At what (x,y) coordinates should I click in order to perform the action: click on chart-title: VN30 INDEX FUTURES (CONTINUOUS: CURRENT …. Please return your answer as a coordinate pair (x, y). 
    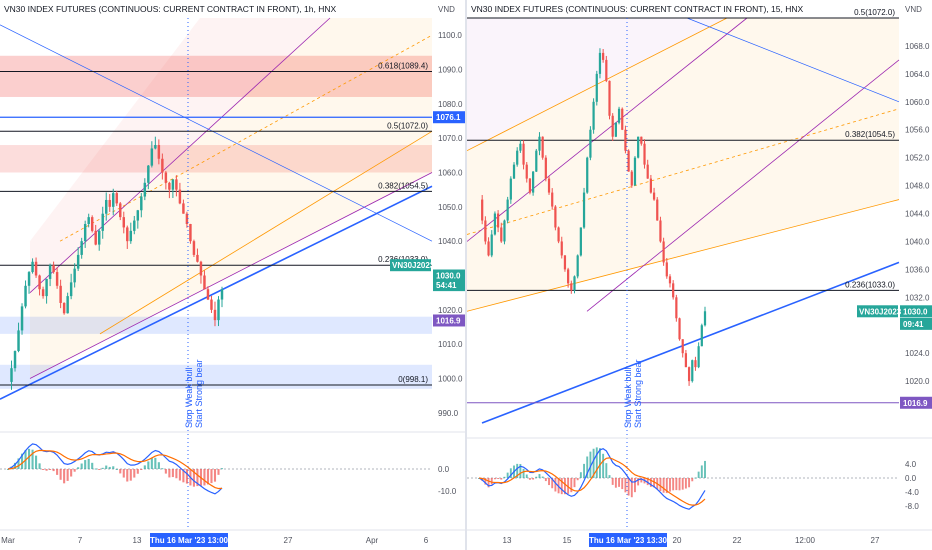
    Looking at the image, I should click on (170, 9).